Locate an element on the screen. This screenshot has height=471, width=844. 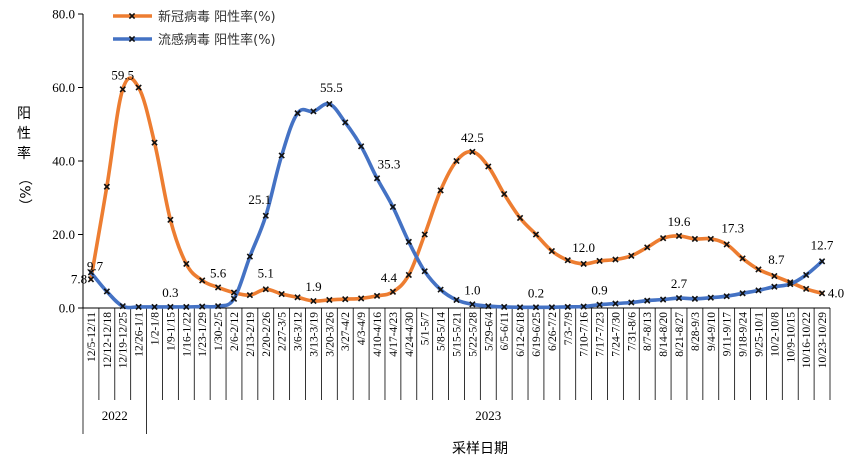
data-label: 25.1 is located at coordinates (259, 199).